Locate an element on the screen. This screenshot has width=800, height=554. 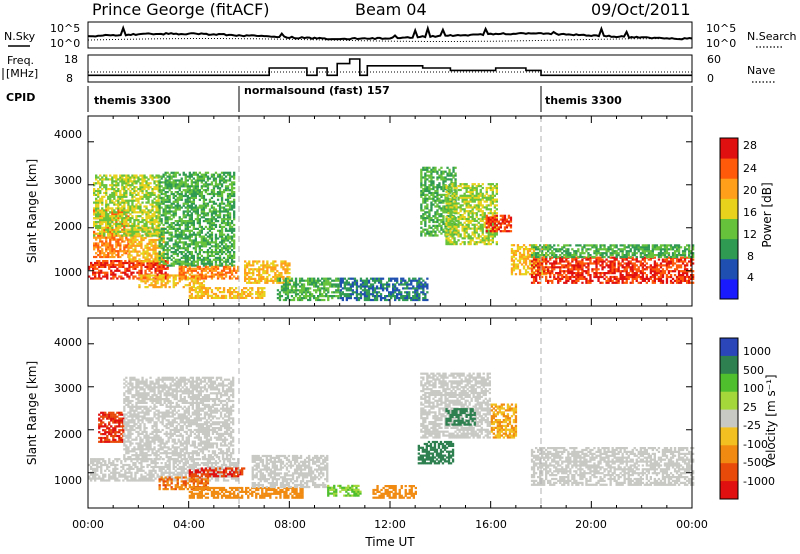
freq-left-tick-bottom: 8 is located at coordinates (69, 78).